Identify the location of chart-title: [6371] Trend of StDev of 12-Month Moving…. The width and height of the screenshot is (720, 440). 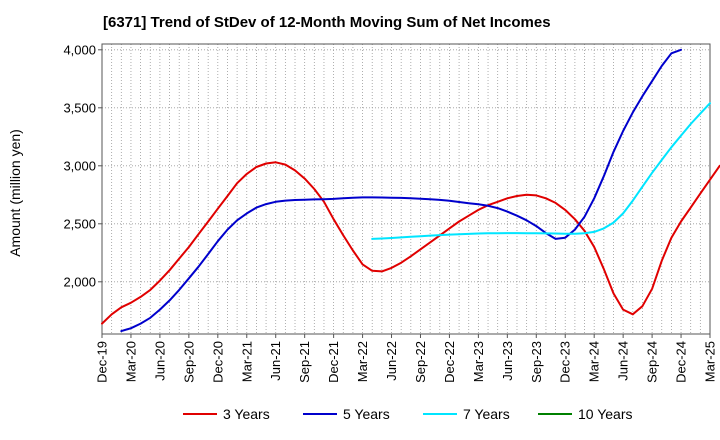
(327, 22).